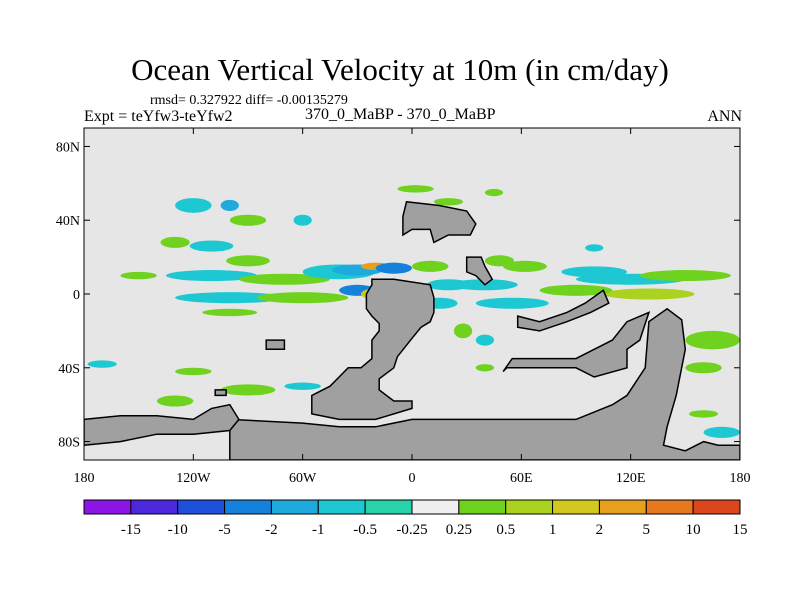 The width and height of the screenshot is (800, 600). I want to click on colorbar-label: -10, so click(178, 530).